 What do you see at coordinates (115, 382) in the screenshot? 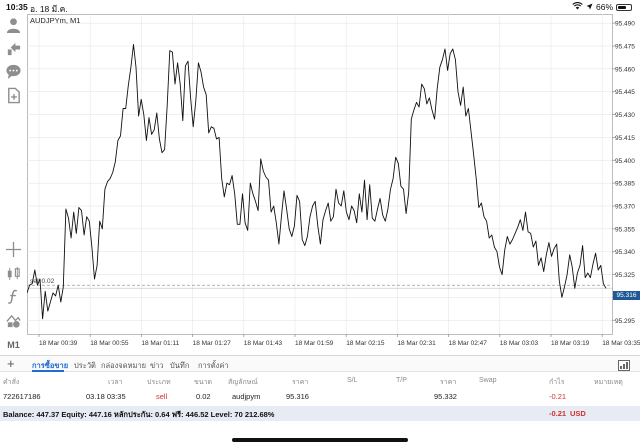
I see `col-time: เวลา` at bounding box center [115, 382].